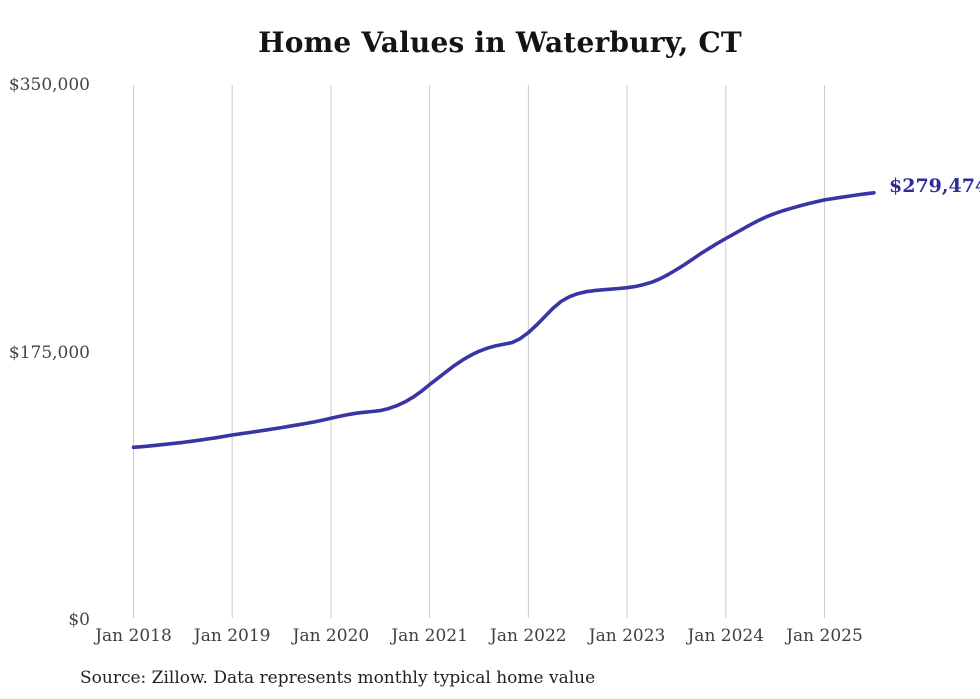 Image resolution: width=980 pixels, height=699 pixels. Describe the element at coordinates (824, 636) in the screenshot. I see `x-tick-label: Jan 2025` at that location.